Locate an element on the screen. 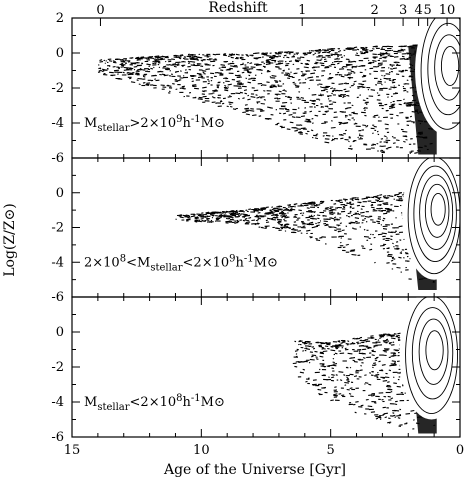 This screenshot has width=471, height=481. redshift-tick-label: 3 is located at coordinates (403, 10).